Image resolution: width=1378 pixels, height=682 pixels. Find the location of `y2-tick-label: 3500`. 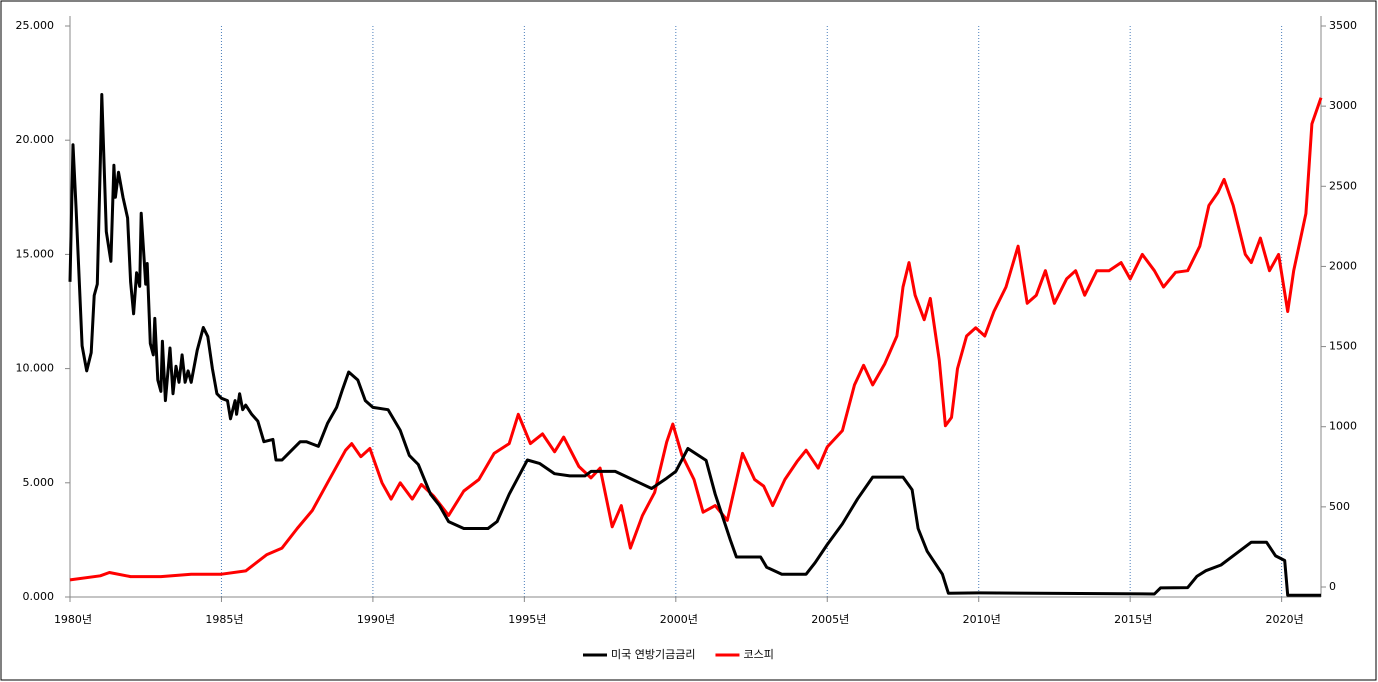

y2-tick-label: 3500 is located at coordinates (1343, 25).